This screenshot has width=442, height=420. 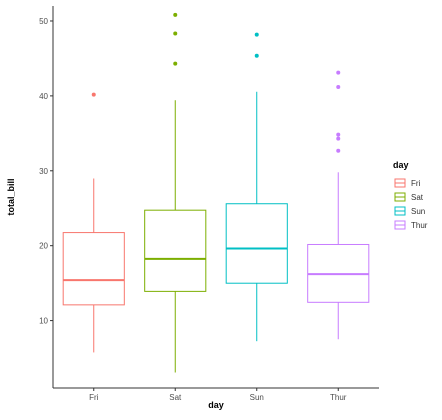 What do you see at coordinates (43, 96) in the screenshot?
I see `y-tick-label: 40` at bounding box center [43, 96].